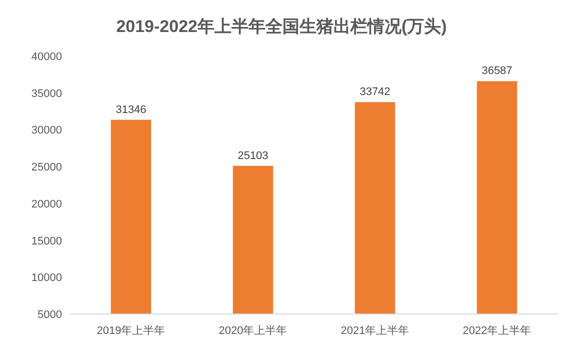 This screenshot has height=350, width=563. I want to click on y-tick-label: 20000, so click(46, 204).